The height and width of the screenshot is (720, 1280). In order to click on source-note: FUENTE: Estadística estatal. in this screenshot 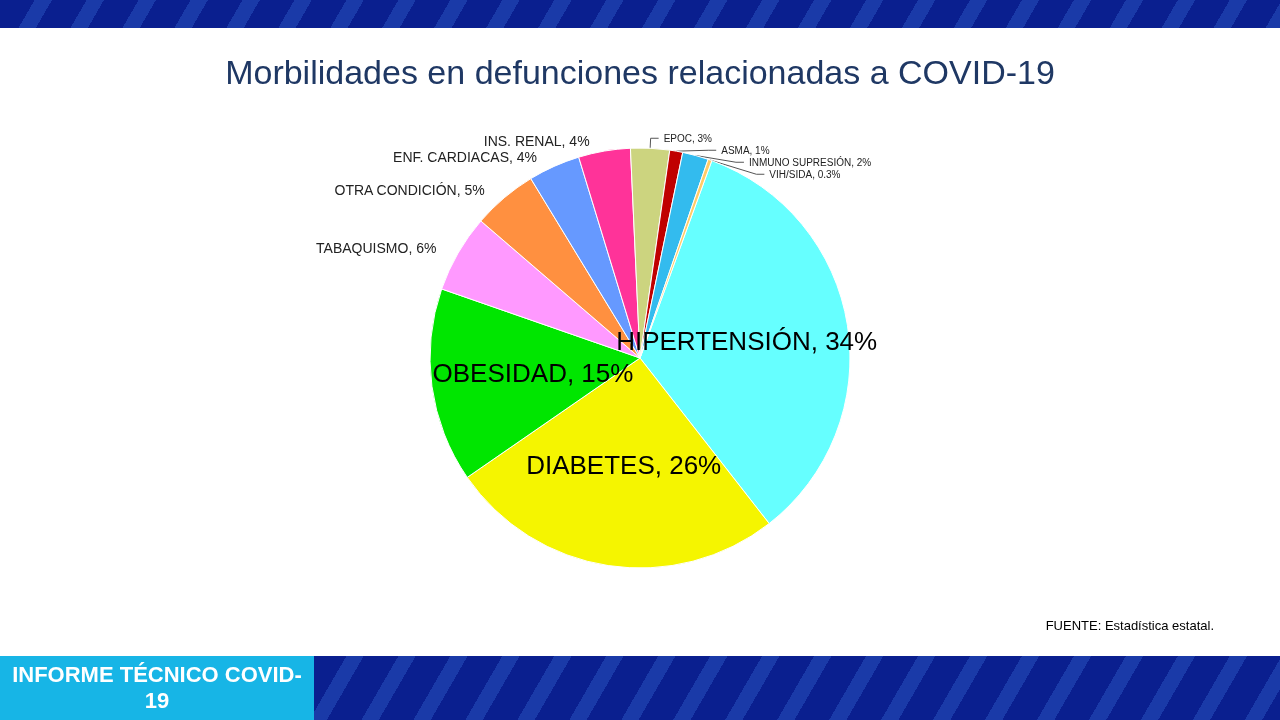, I will do `click(1129, 625)`.